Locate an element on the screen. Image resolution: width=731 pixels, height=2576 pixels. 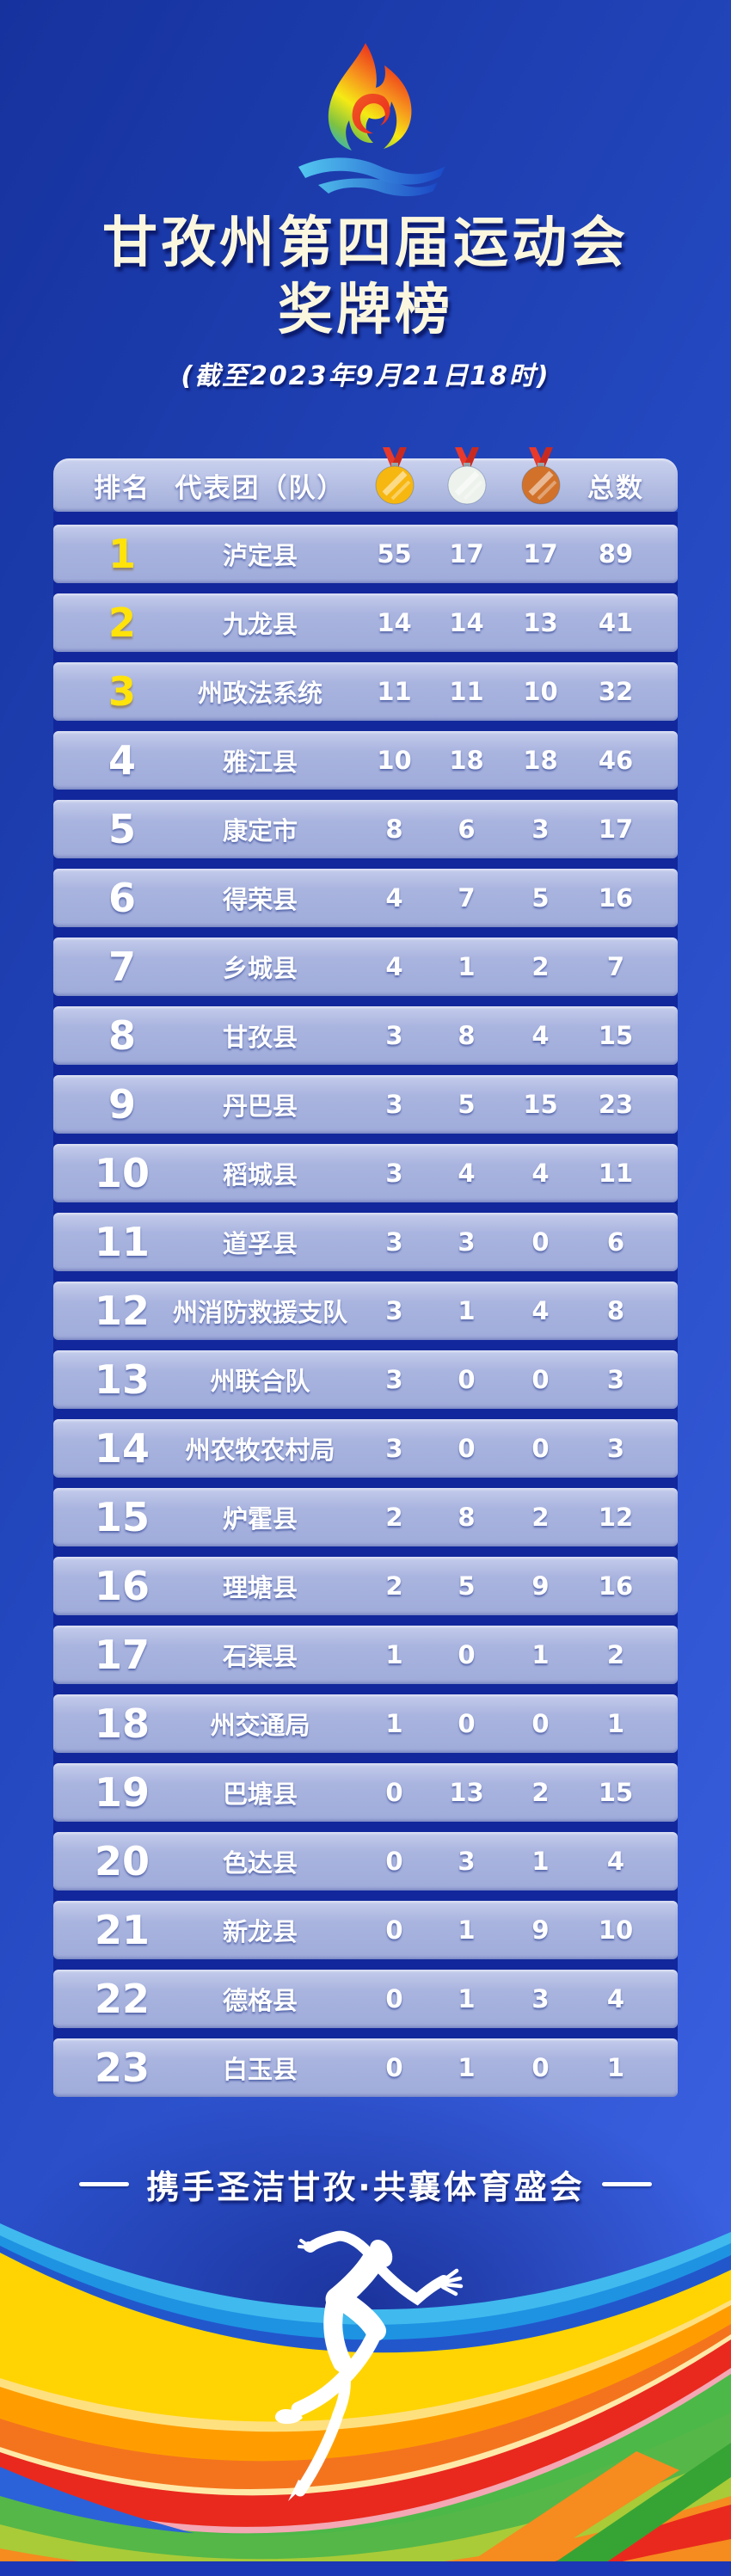
team-name: 德格县 is located at coordinates (260, 2000).